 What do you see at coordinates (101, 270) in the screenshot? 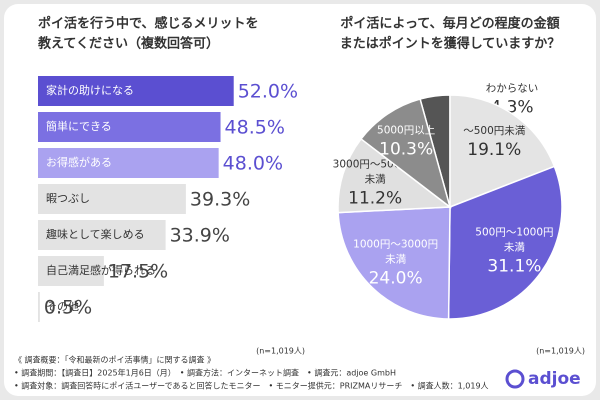
I see `category-label: 自己満足感が得られる` at bounding box center [101, 270].